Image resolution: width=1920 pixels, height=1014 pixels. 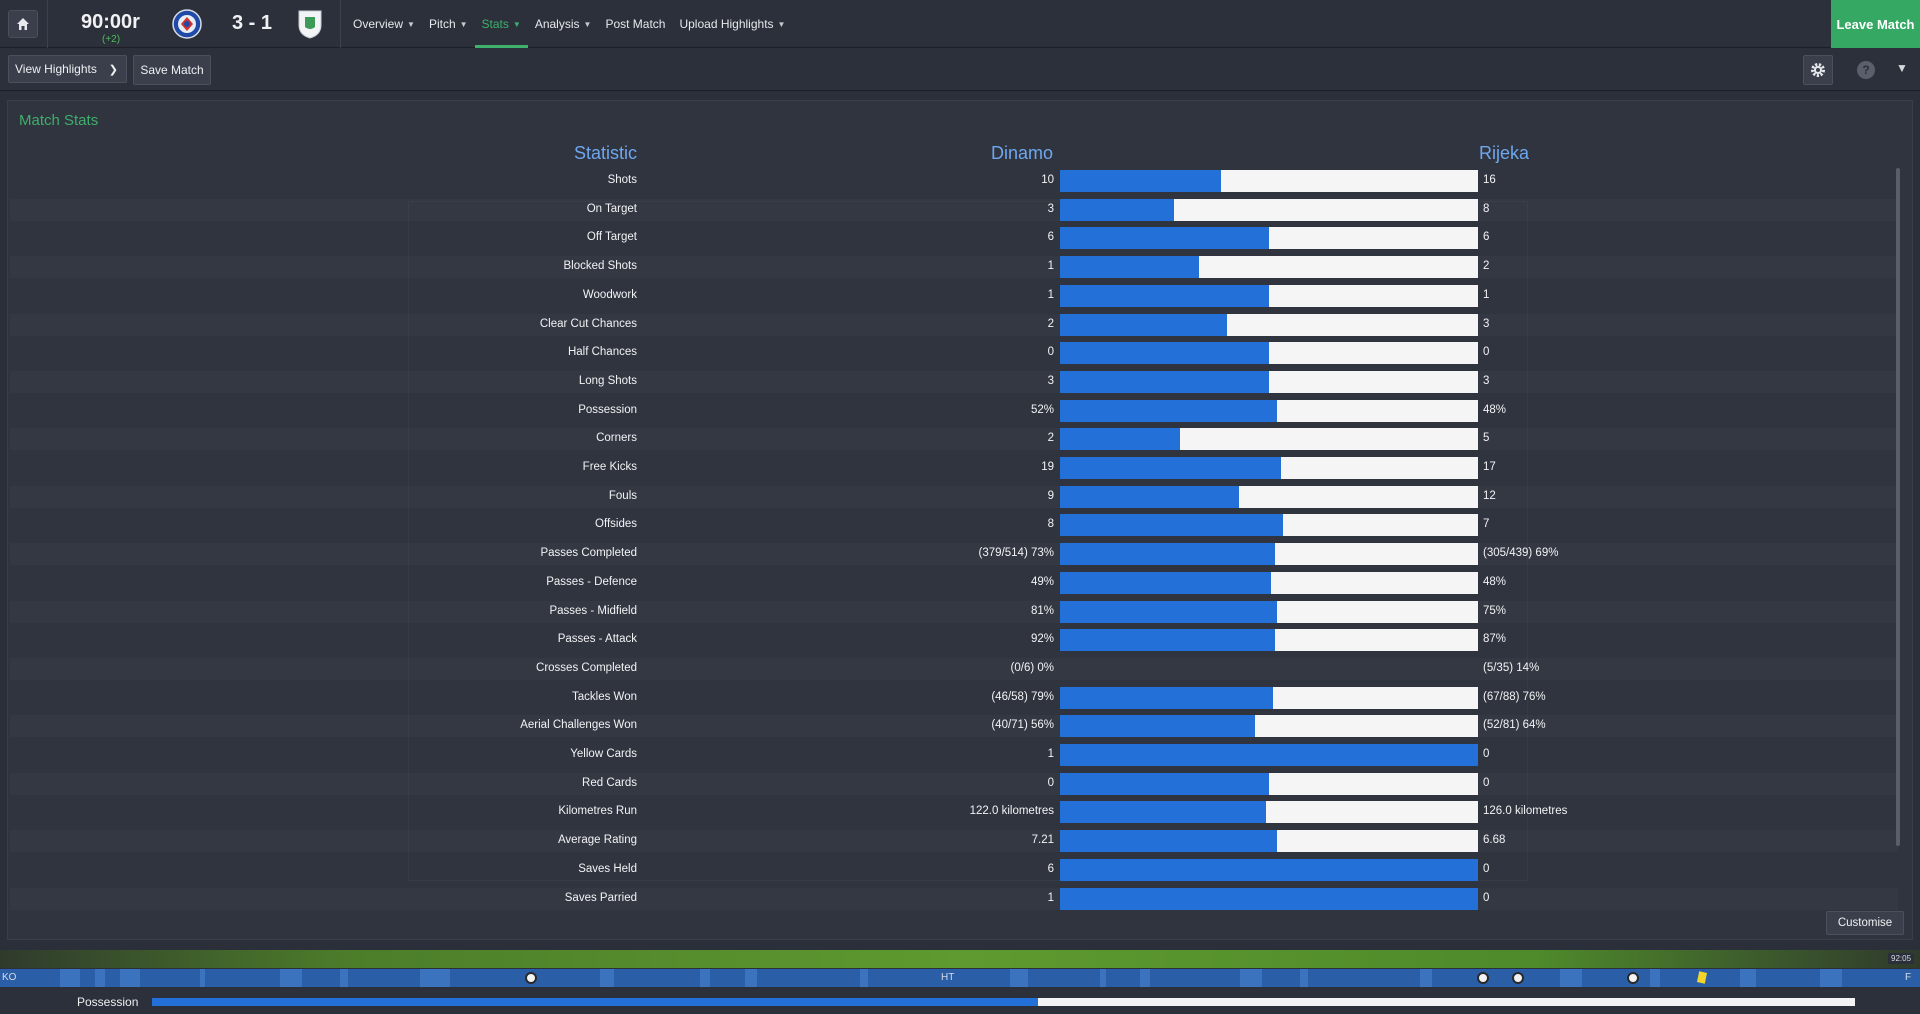 I want to click on view-highlights-dropdown: View Highlights ❯, so click(x=67, y=69).